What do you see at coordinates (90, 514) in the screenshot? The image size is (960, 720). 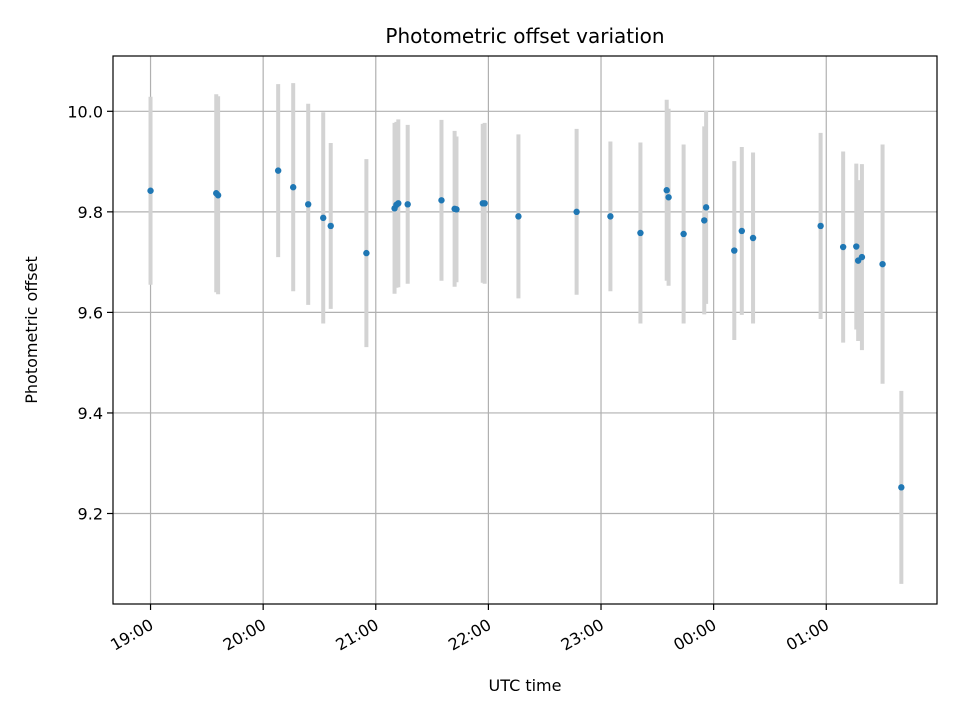 I see `y-tick-label: 9.2` at bounding box center [90, 514].